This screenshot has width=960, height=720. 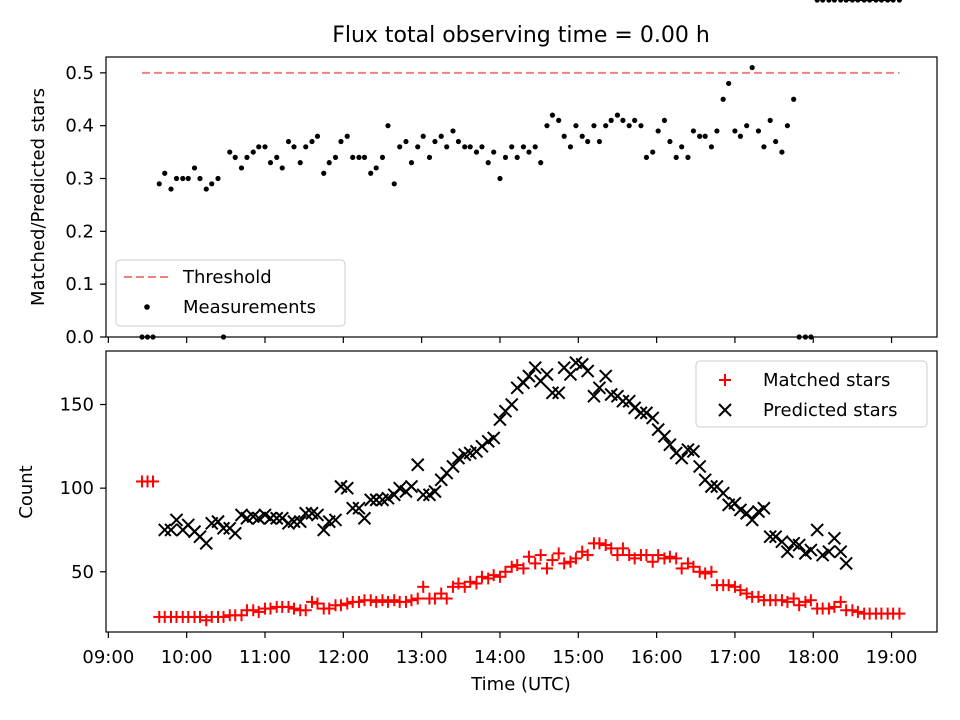 I want to click on legend-threshold-label: Threshold, so click(x=227, y=277).